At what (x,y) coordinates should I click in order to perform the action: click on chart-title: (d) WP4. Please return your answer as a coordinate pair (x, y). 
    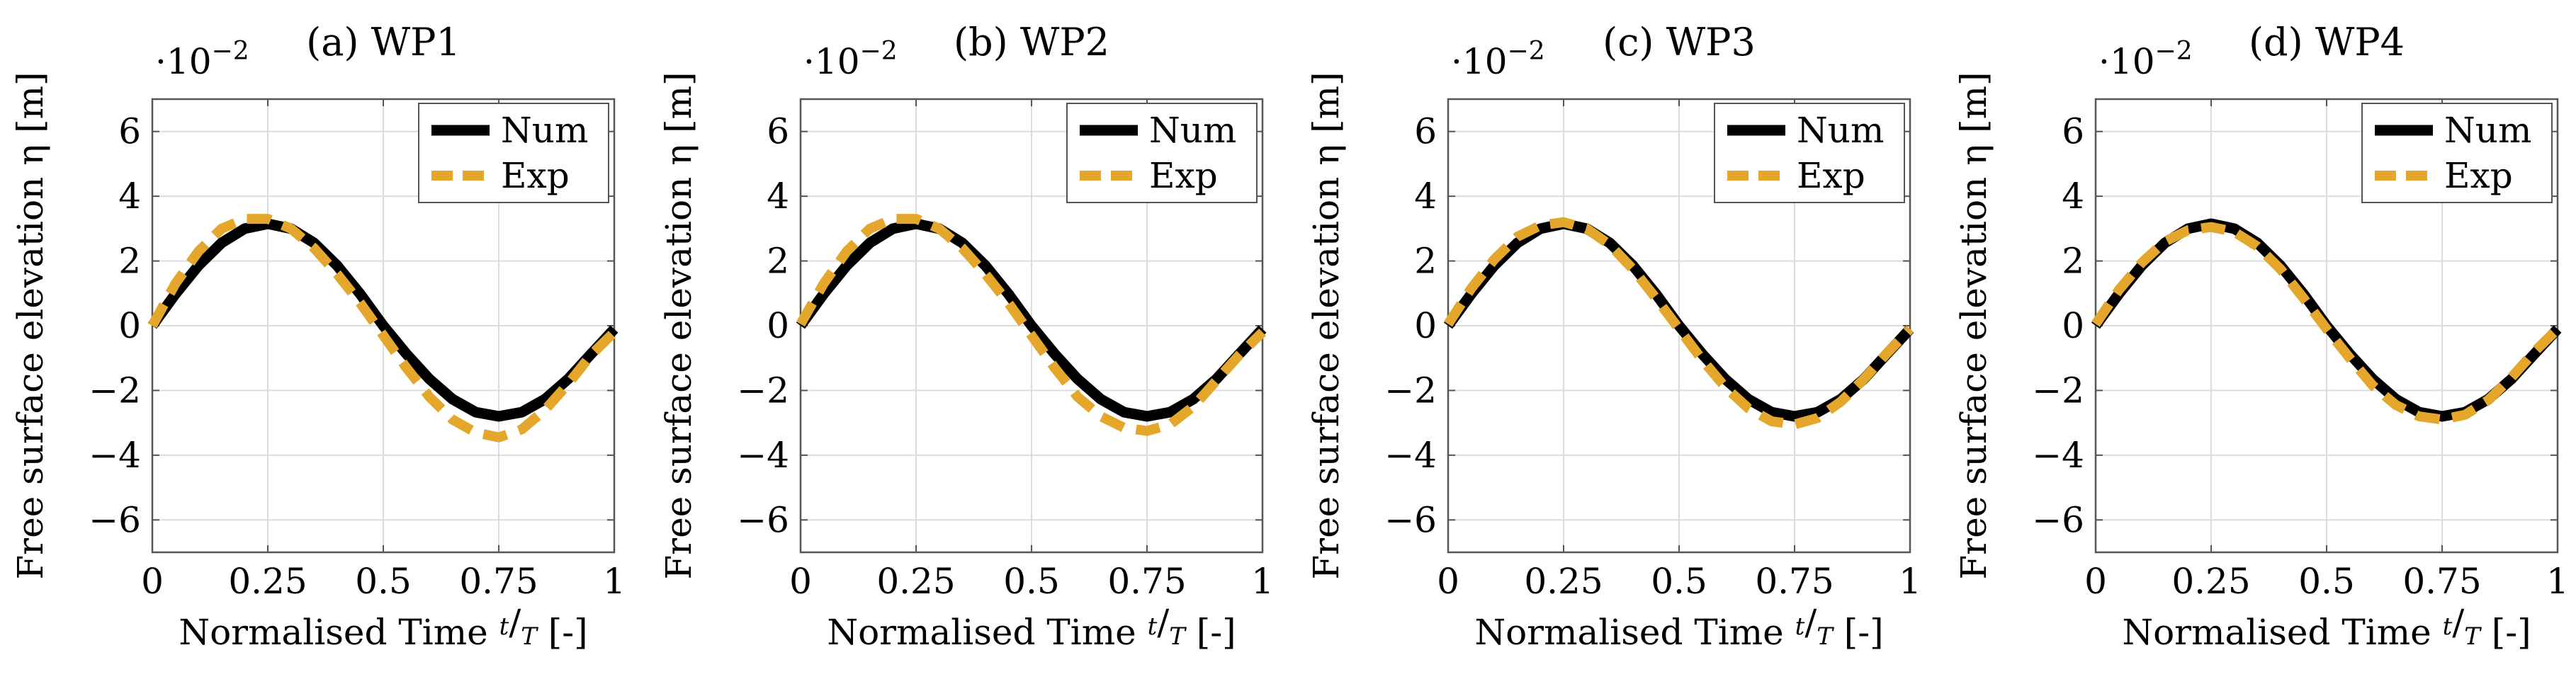
    Looking at the image, I should click on (2327, 42).